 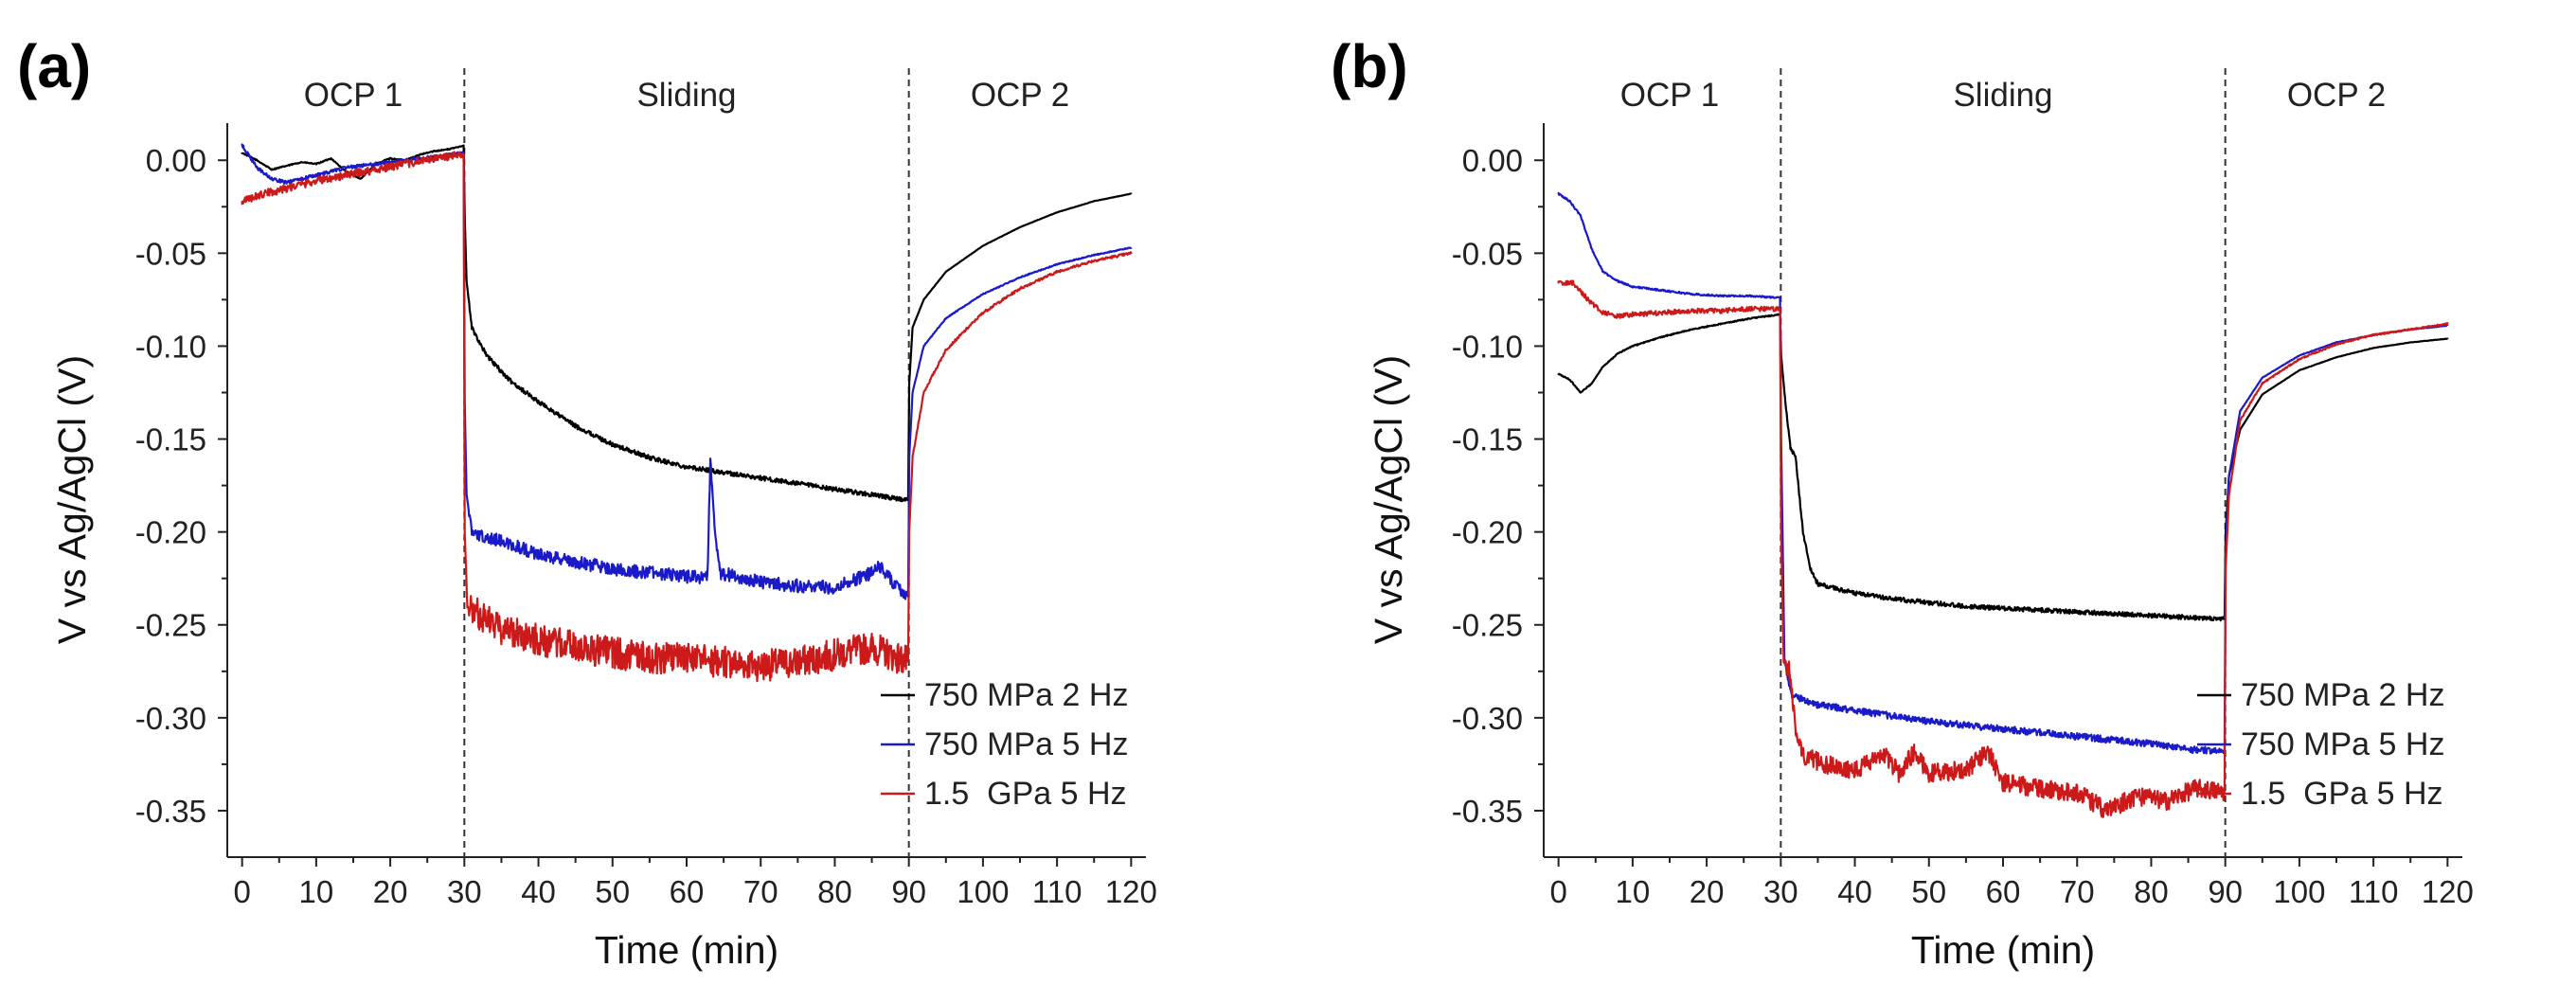 I want to click on panel-label: (a), so click(x=54, y=66).